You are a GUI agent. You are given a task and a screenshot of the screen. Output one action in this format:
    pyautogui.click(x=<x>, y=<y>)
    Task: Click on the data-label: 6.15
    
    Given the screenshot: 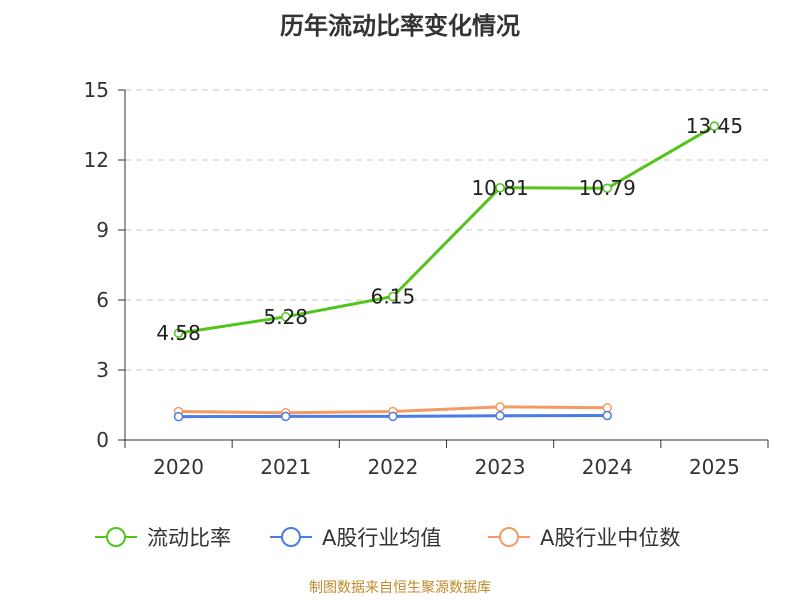 What is the action you would take?
    pyautogui.click(x=393, y=297)
    